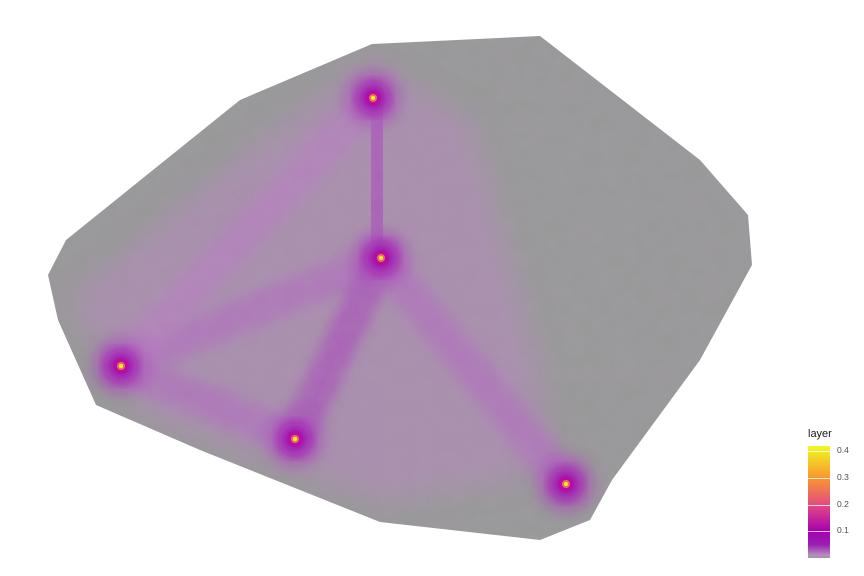 This screenshot has width=864, height=576. Describe the element at coordinates (843, 450) in the screenshot. I see `legend-tick-label: 0.4` at that location.